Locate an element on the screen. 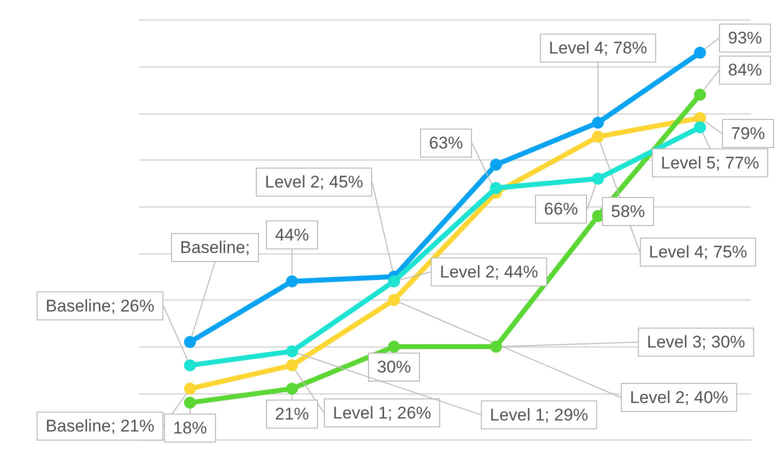 The width and height of the screenshot is (776, 458). data-label: 93% is located at coordinates (745, 38).